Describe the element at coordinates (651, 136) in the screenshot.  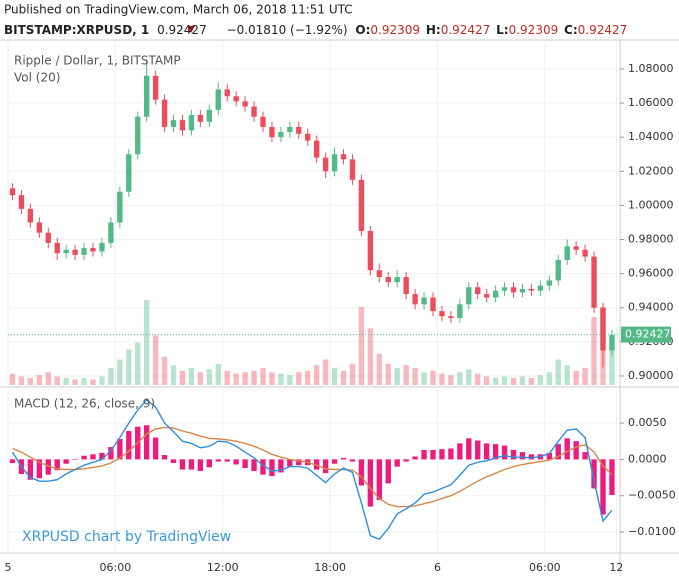
I see `y-tick-label: 1.04000` at that location.